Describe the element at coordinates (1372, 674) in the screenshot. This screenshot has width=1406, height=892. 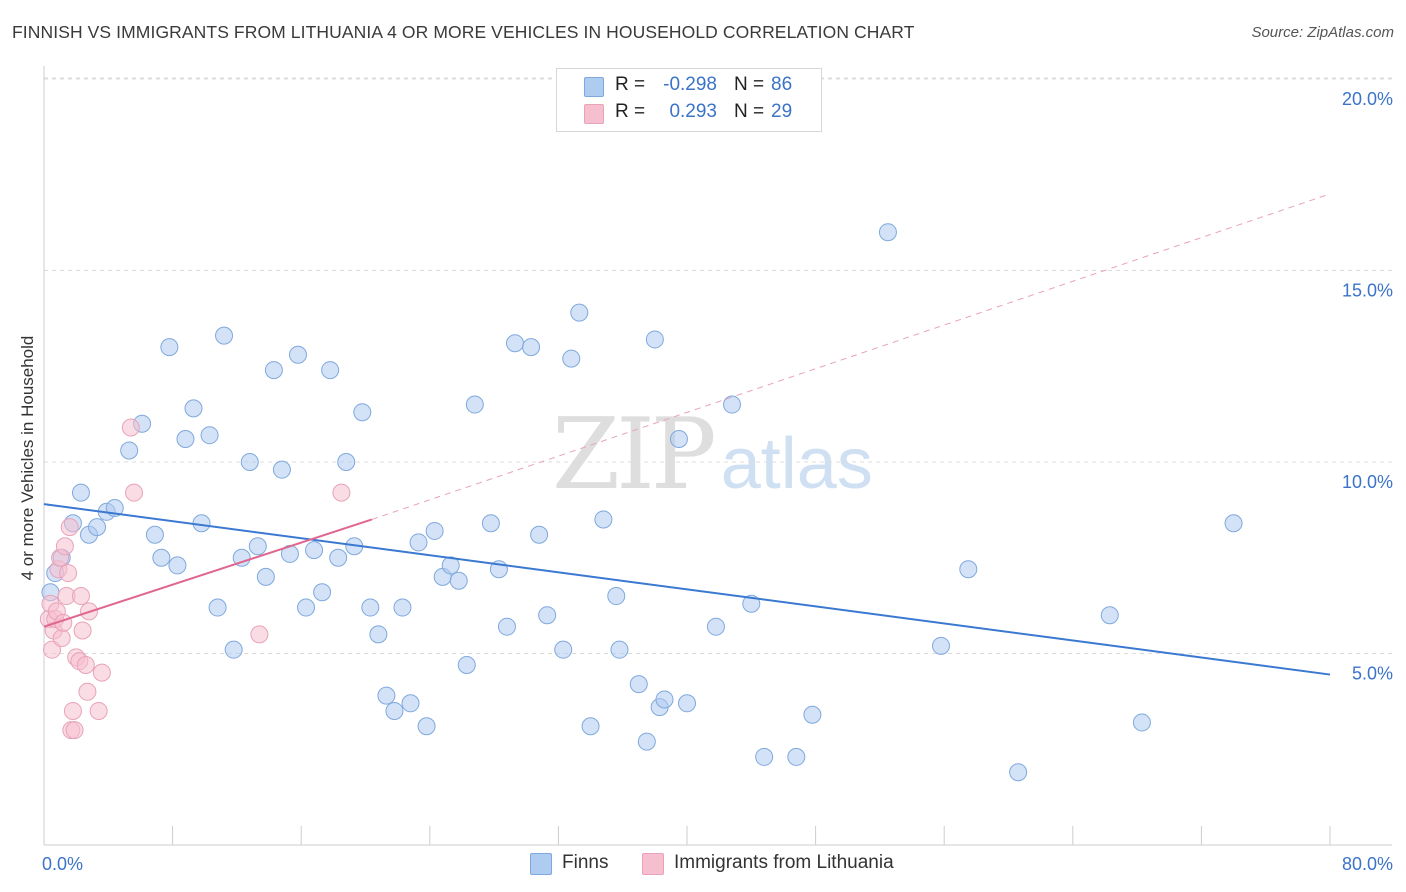
I see `y-tick-label: 5.0%` at that location.